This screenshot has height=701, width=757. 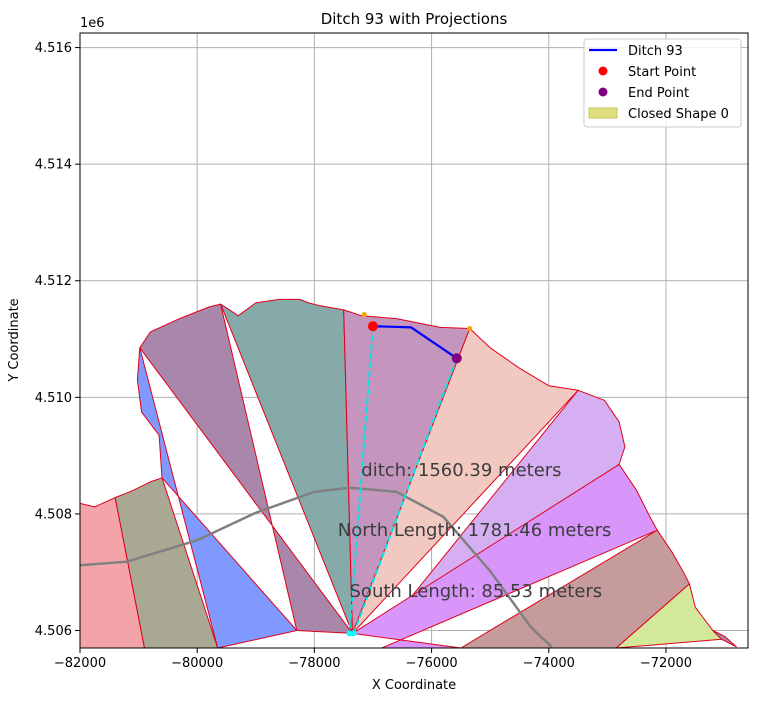 I want to click on legend-start-marker, so click(x=603, y=71).